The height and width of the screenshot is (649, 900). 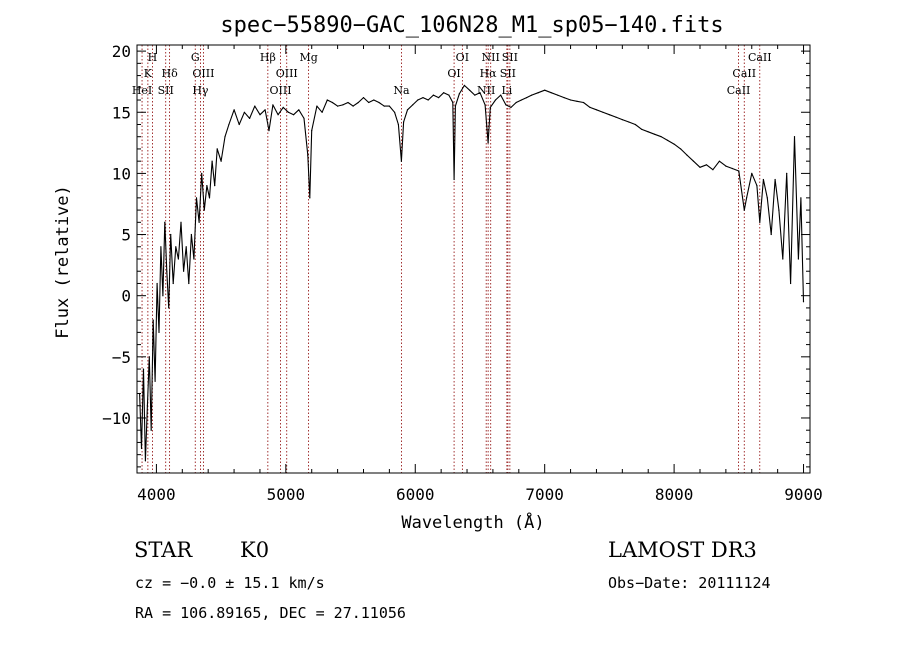 I want to click on y-tick-label: 20, so click(x=121, y=51).